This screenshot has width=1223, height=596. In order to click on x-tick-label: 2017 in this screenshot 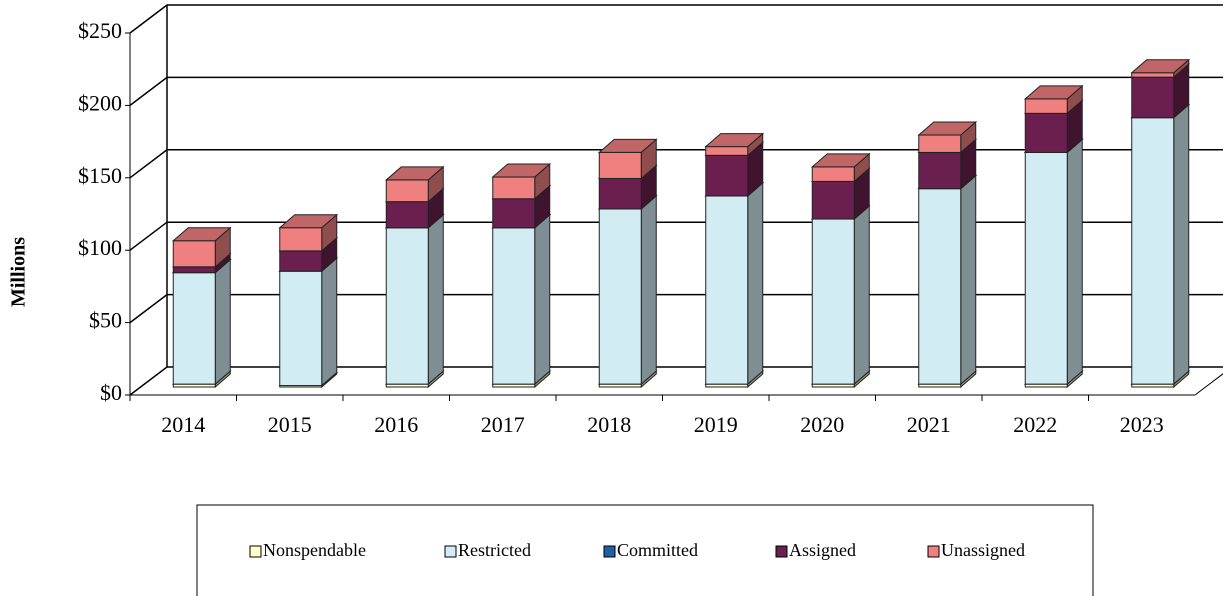, I will do `click(503, 424)`.